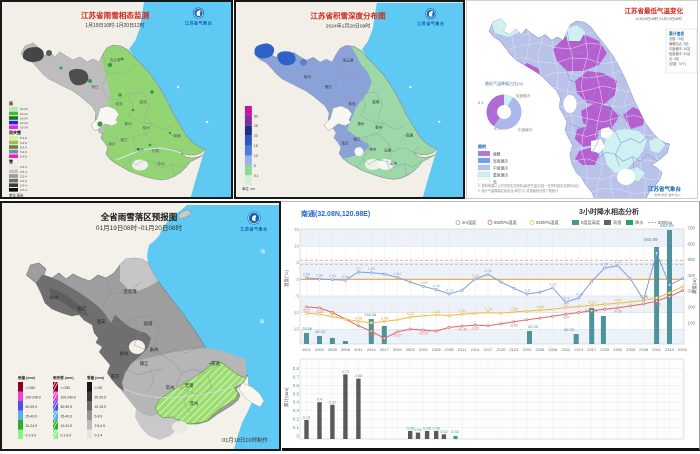 Image resolution: width=700 pixels, height=454 pixels. Describe the element at coordinates (296, 410) in the screenshot. I see `svg-text: 0.3` at that location.